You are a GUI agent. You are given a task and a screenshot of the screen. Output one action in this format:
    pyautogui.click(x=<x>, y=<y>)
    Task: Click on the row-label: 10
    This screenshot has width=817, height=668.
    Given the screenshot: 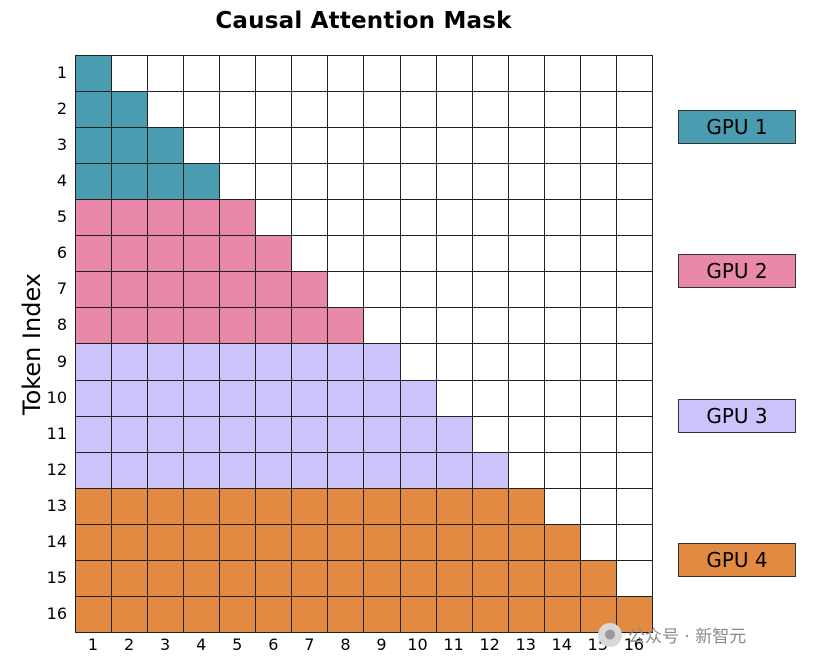 What is the action you would take?
    pyautogui.click(x=56, y=397)
    